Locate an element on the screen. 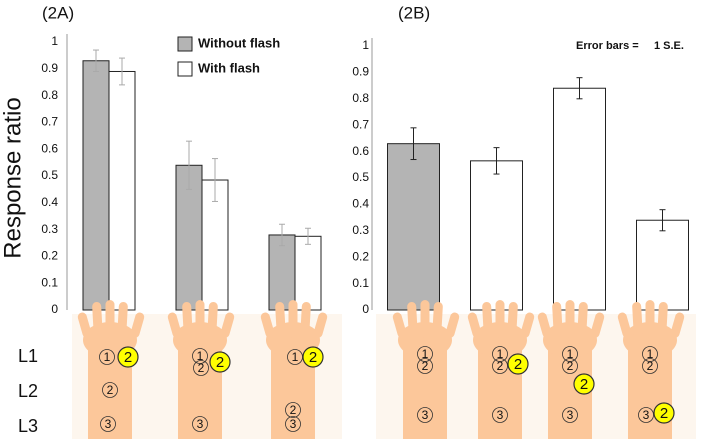 Image resolution: width=708 pixels, height=439 pixels. forearm is located at coordinates (425, 392).